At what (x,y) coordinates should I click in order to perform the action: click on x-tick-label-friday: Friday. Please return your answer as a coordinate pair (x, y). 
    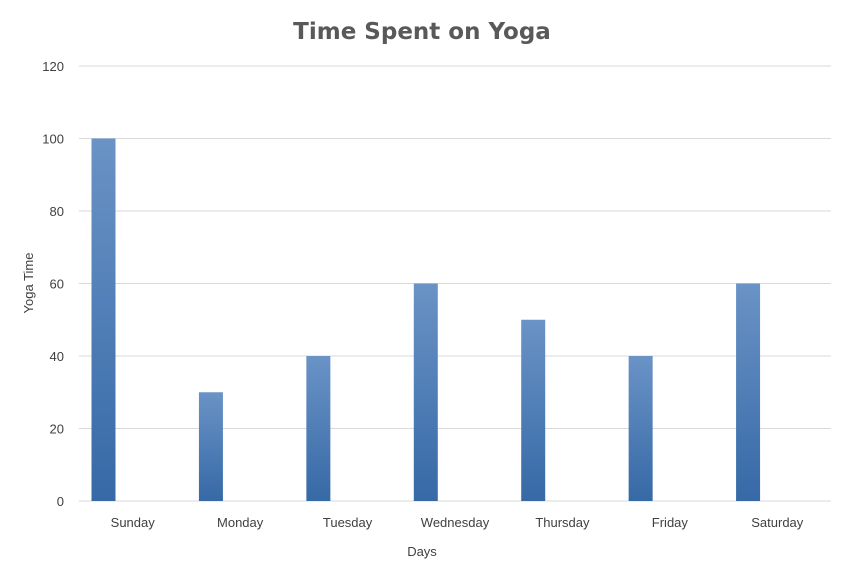
    Looking at the image, I should click on (670, 522).